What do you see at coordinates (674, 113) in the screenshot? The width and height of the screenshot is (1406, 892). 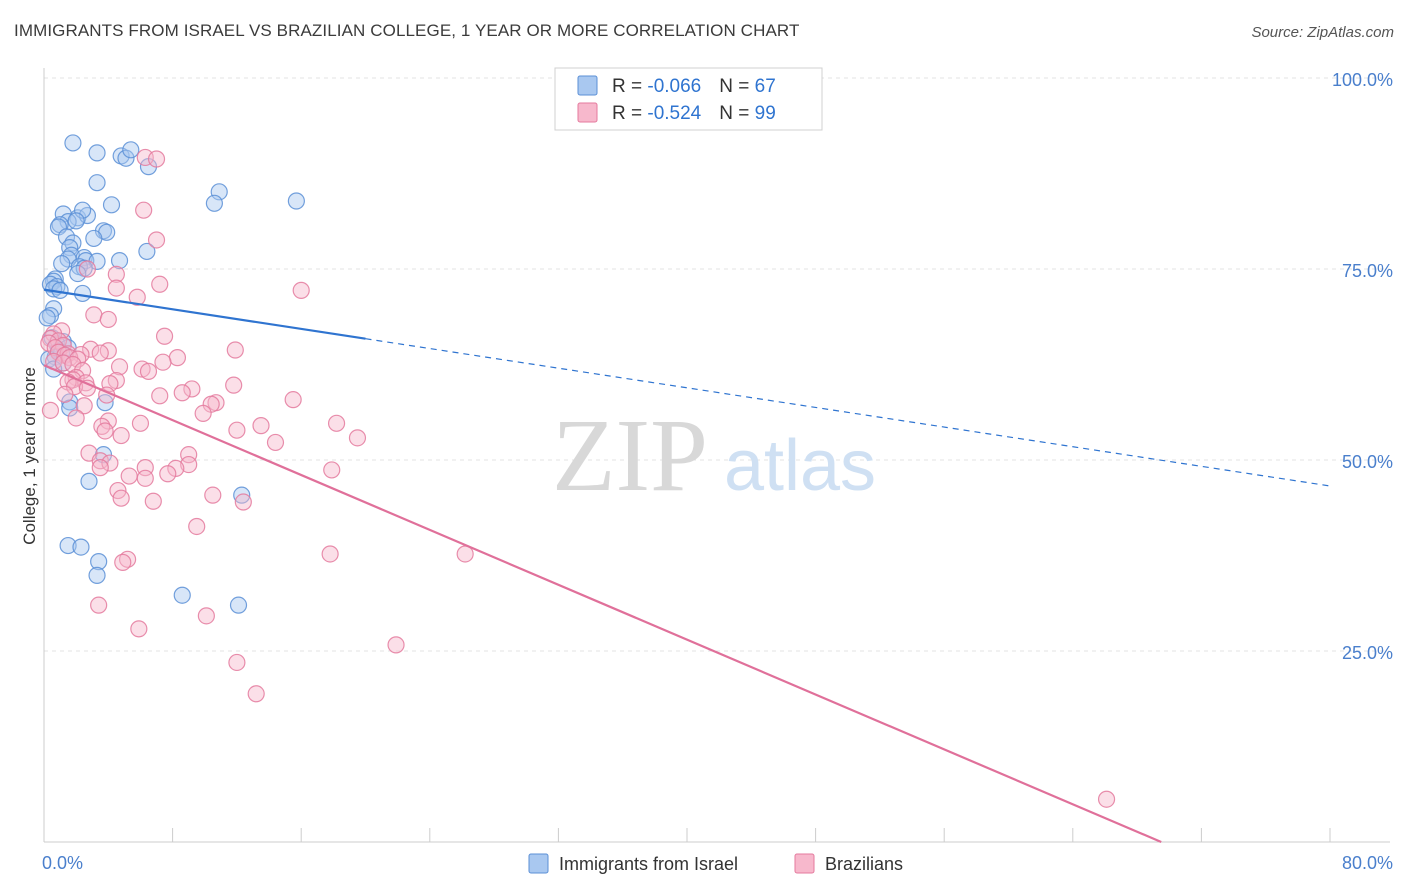 I see `legend-r-value: -0.524` at bounding box center [674, 113].